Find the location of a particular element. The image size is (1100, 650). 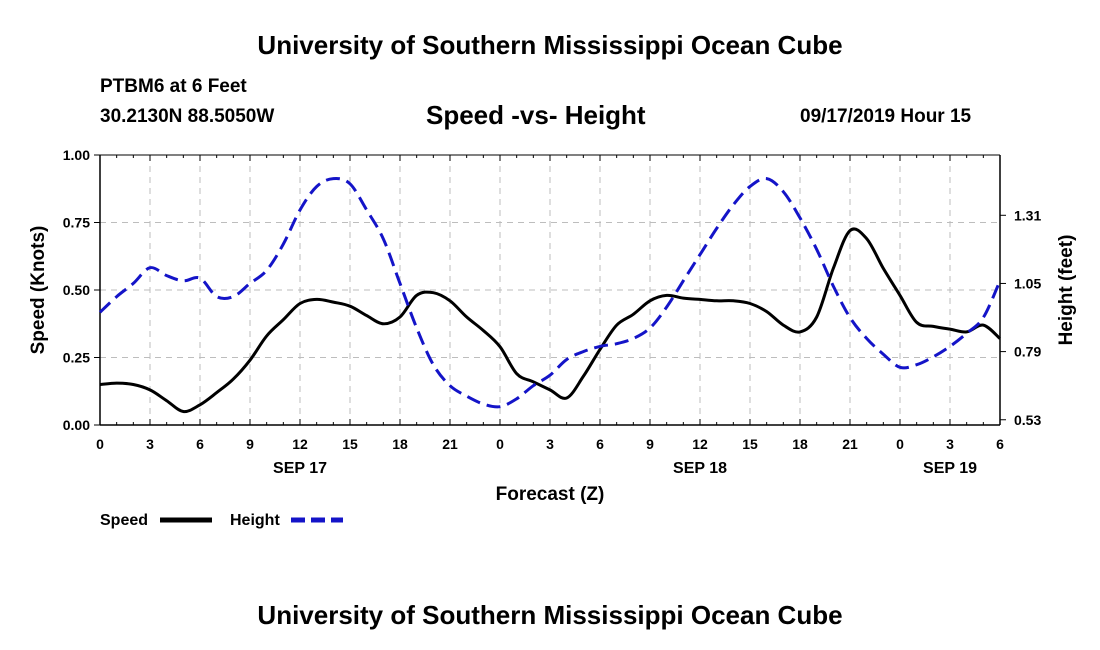

y-tick-label: 1.00 is located at coordinates (76, 155).